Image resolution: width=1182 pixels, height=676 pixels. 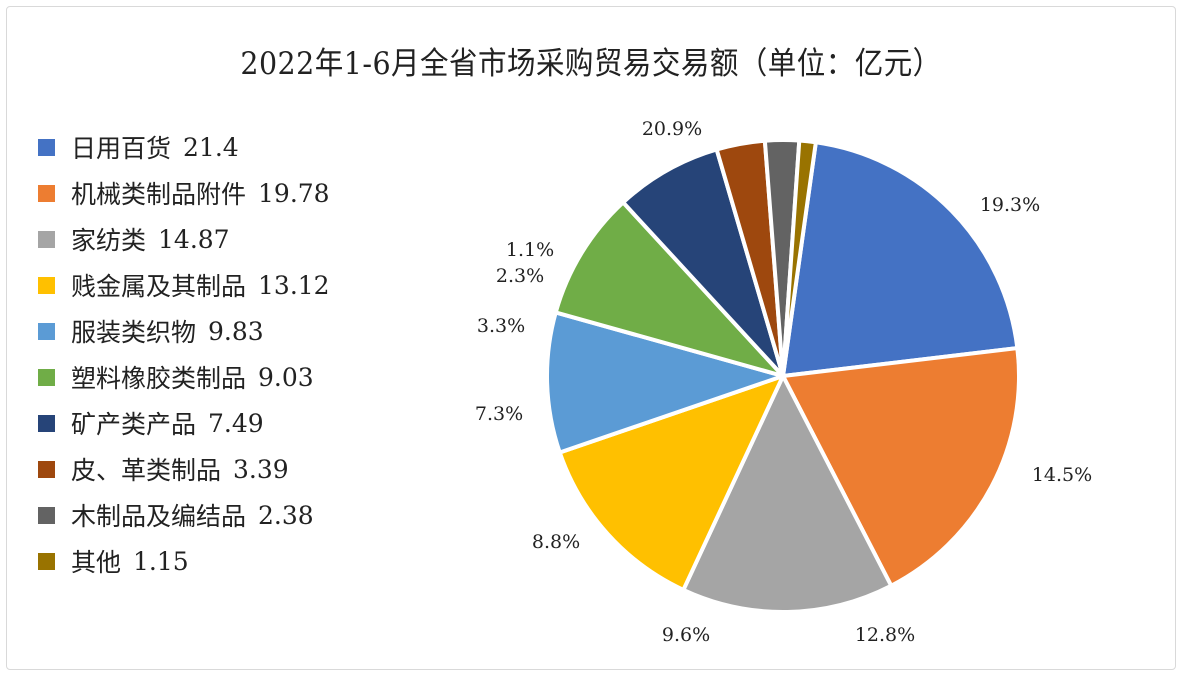 I want to click on legend-item: 日用百货 21.4, so click(x=184, y=147).